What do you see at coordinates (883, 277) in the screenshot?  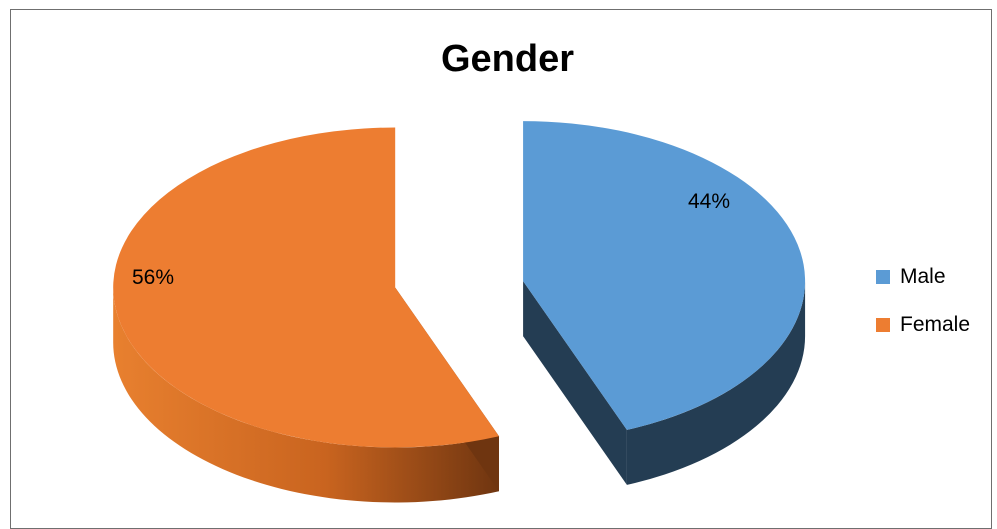 I see `legend-swatch-male` at bounding box center [883, 277].